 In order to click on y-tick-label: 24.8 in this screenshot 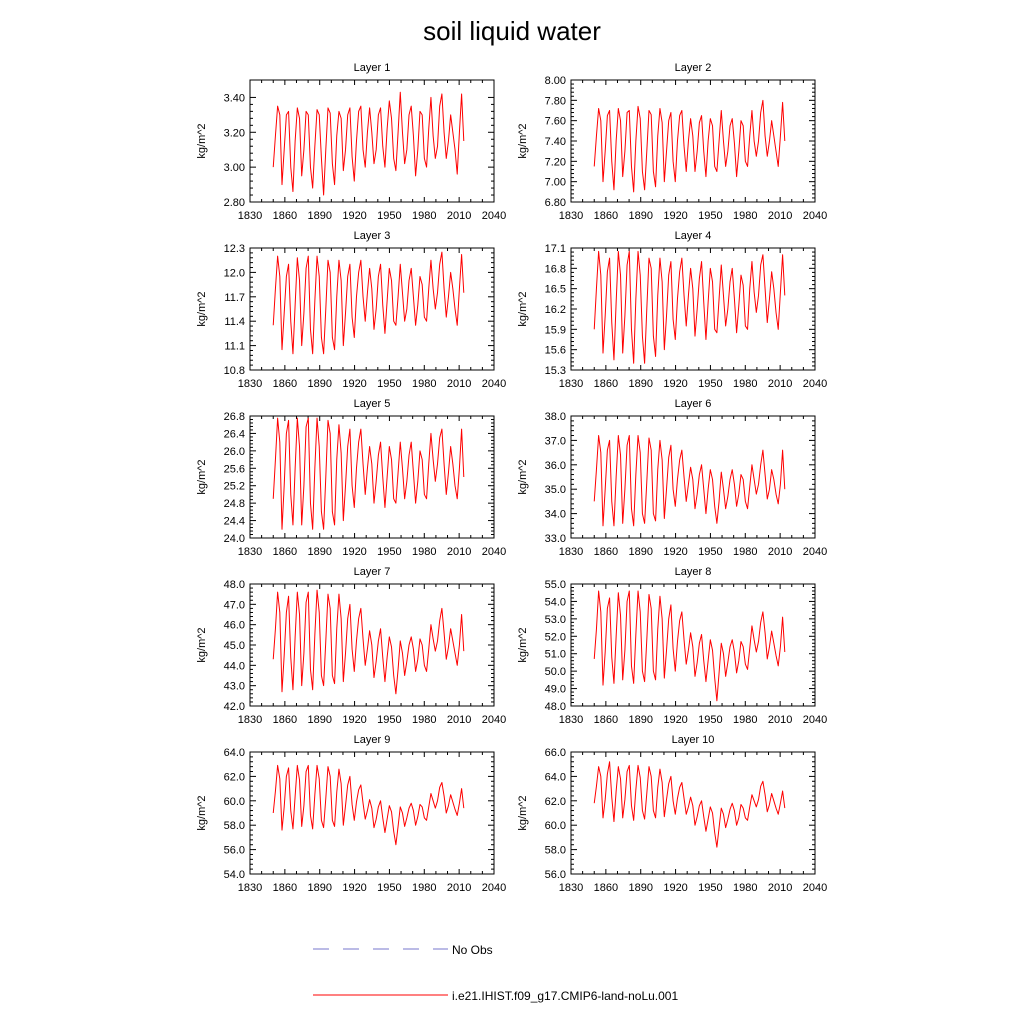, I will do `click(234, 504)`.